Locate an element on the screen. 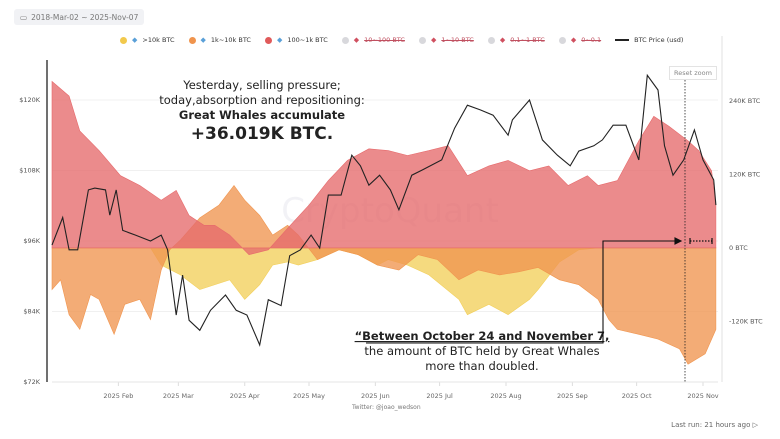  period-bracket is located at coordinates (701, 241).